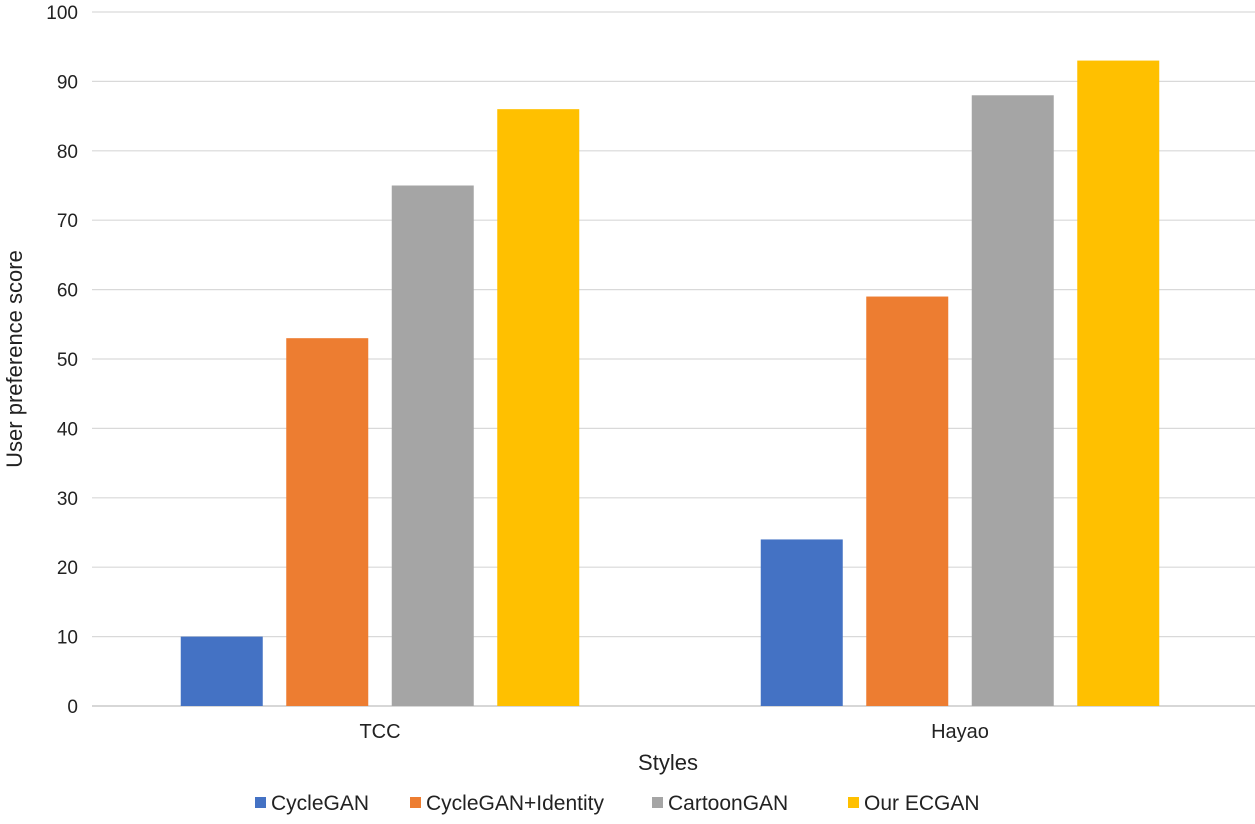 This screenshot has height=824, width=1255. I want to click on y-axis-title: User preference score, so click(14, 359).